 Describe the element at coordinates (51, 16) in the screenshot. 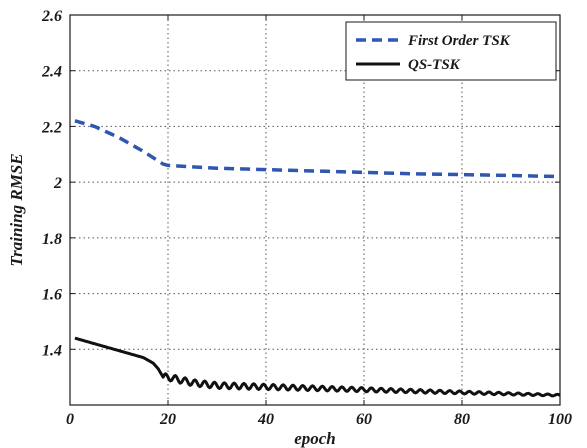

I see `y-tick-label: 2.6` at that location.